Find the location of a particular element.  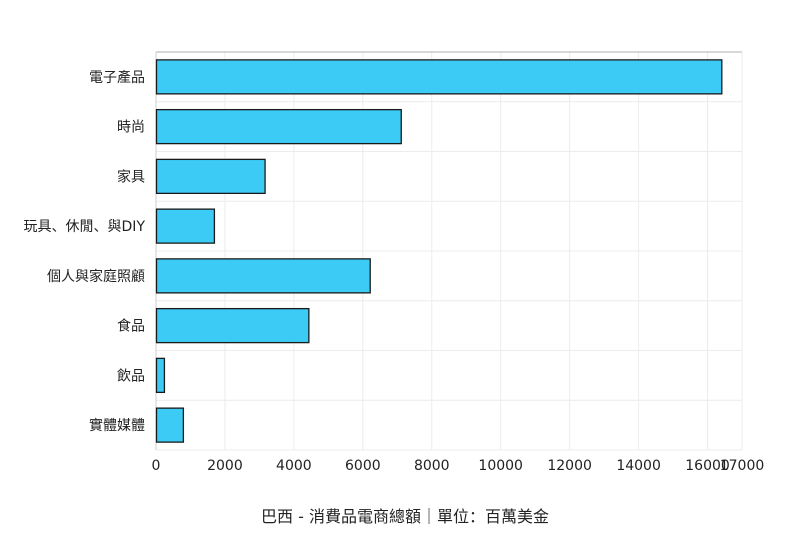

category-label: 實體媒體 is located at coordinates (117, 425).